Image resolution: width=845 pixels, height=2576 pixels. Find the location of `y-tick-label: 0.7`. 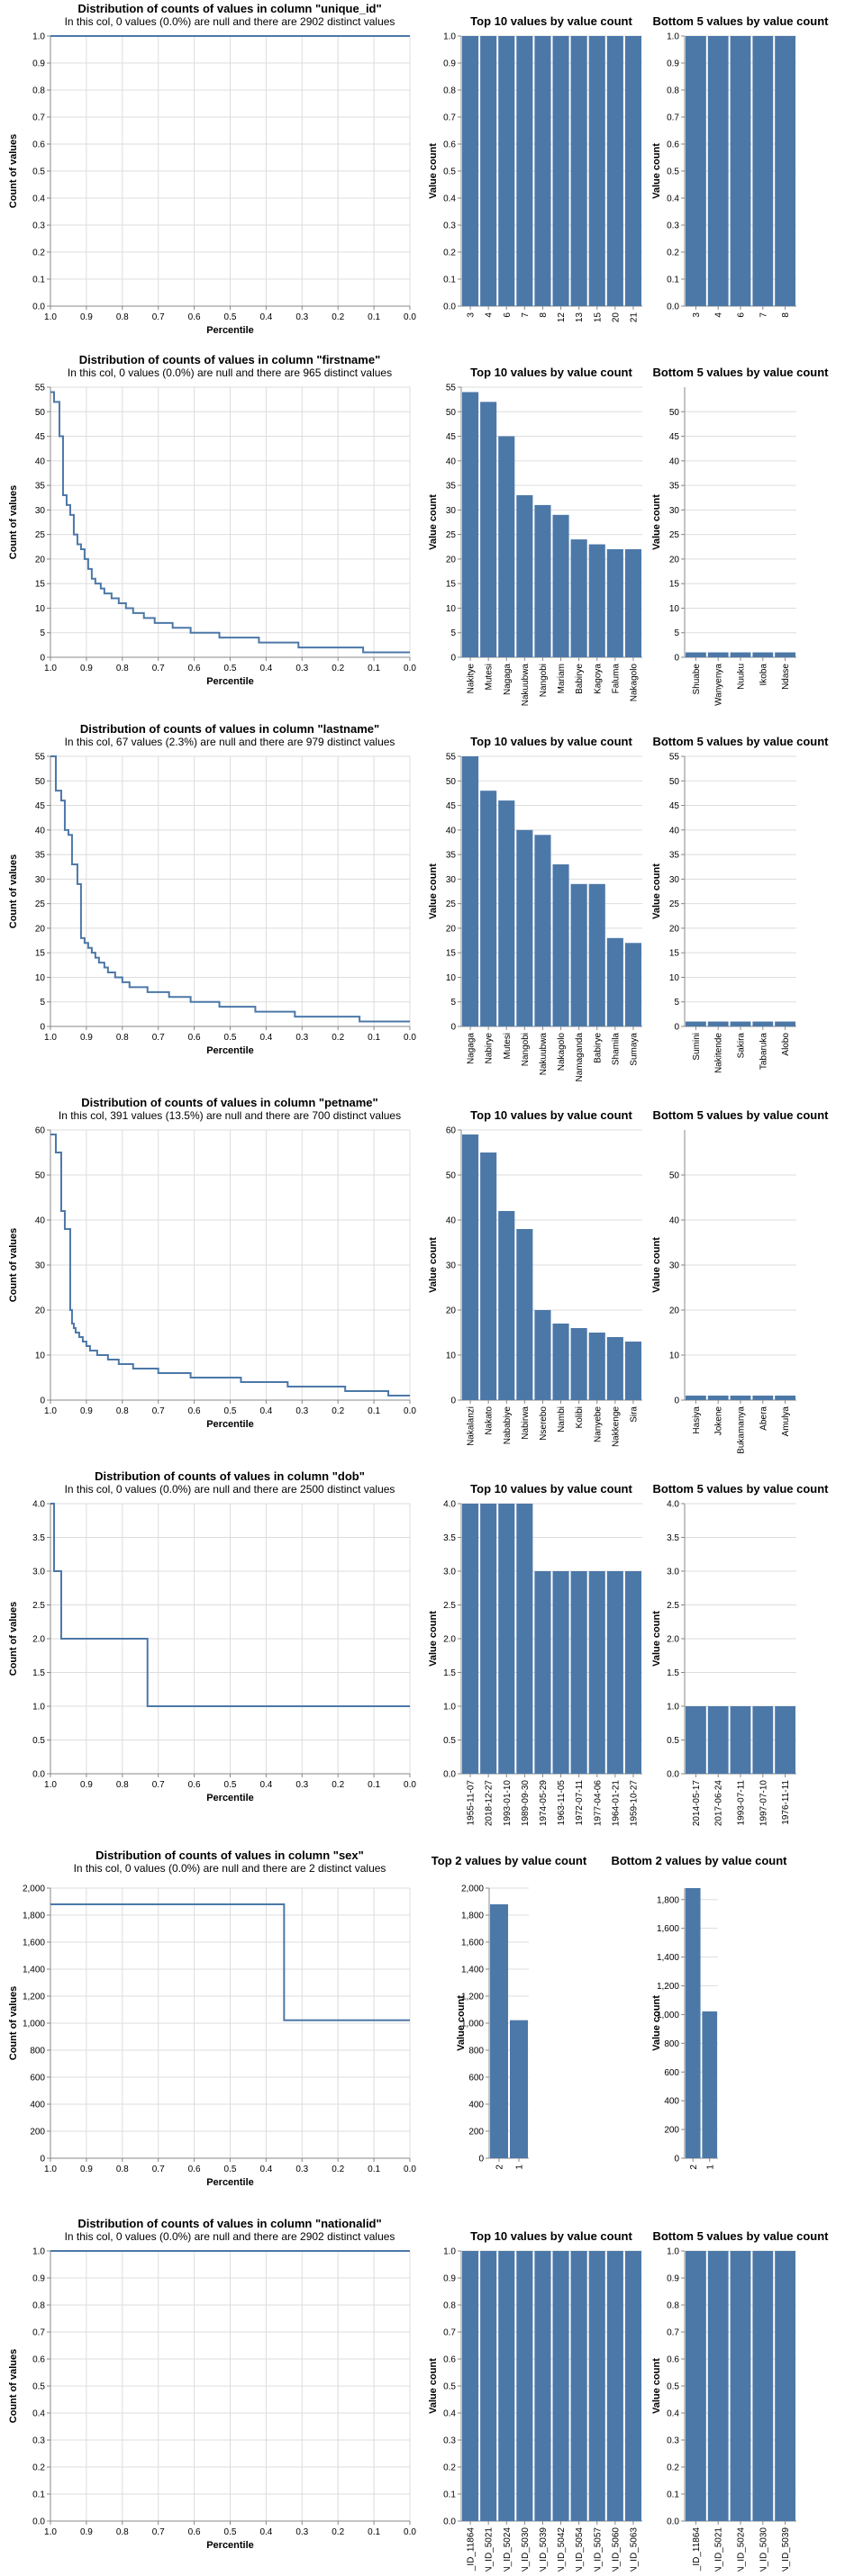

y-tick-label: 0.7 is located at coordinates (673, 118).